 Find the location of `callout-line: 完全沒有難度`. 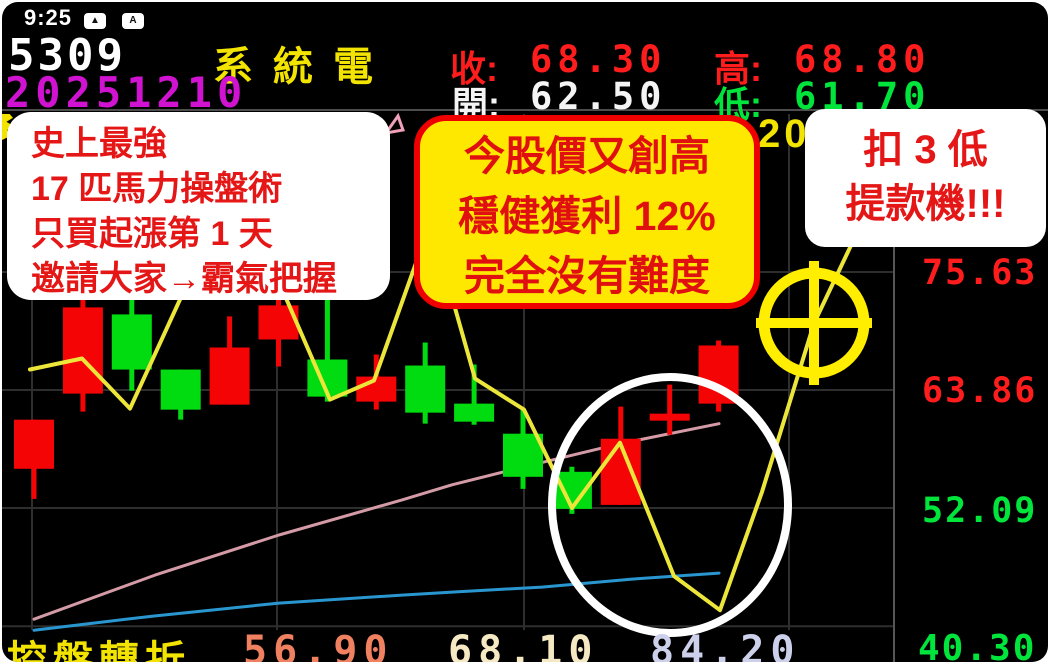

callout-line: 完全沒有難度 is located at coordinates (587, 276).